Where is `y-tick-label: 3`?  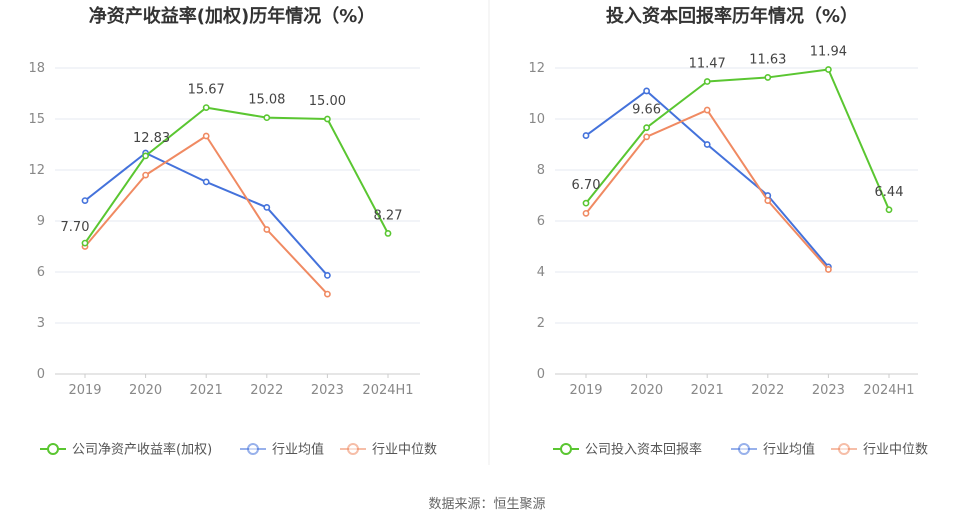
y-tick-label: 3 is located at coordinates (41, 323).